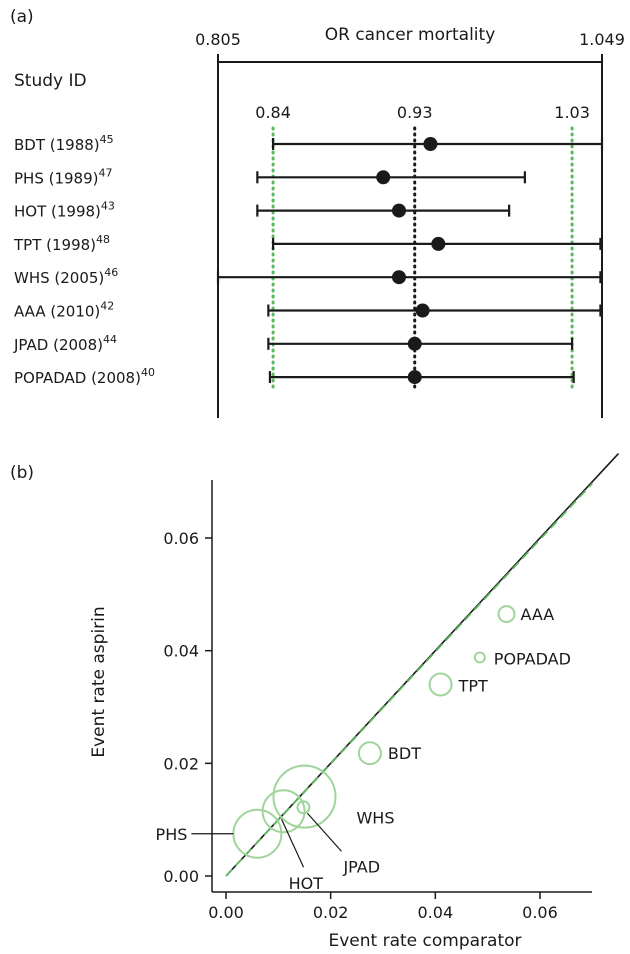  I want to click on study-ref: 42, so click(107, 306).